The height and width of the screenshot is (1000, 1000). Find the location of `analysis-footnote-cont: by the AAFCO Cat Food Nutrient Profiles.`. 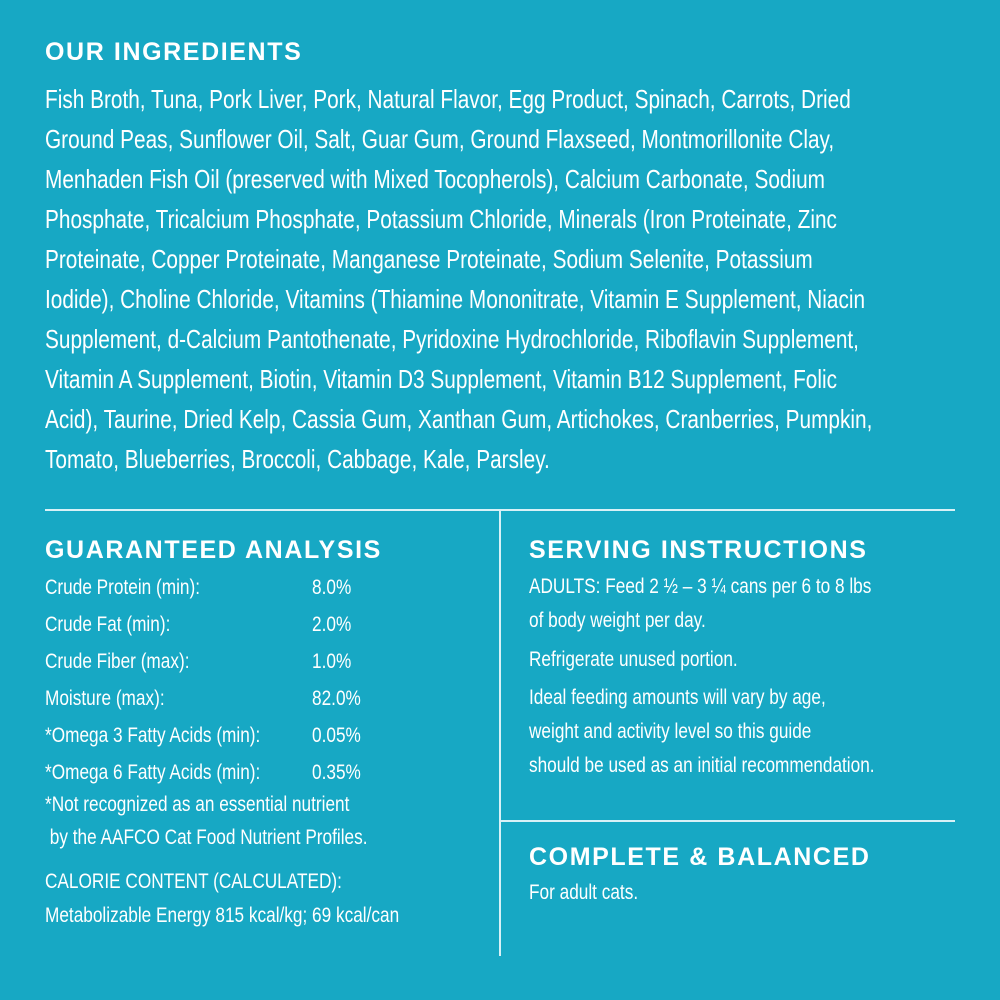

analysis-footnote-cont: by the AAFCO Cat Food Nutrient Profiles. is located at coordinates (206, 837).